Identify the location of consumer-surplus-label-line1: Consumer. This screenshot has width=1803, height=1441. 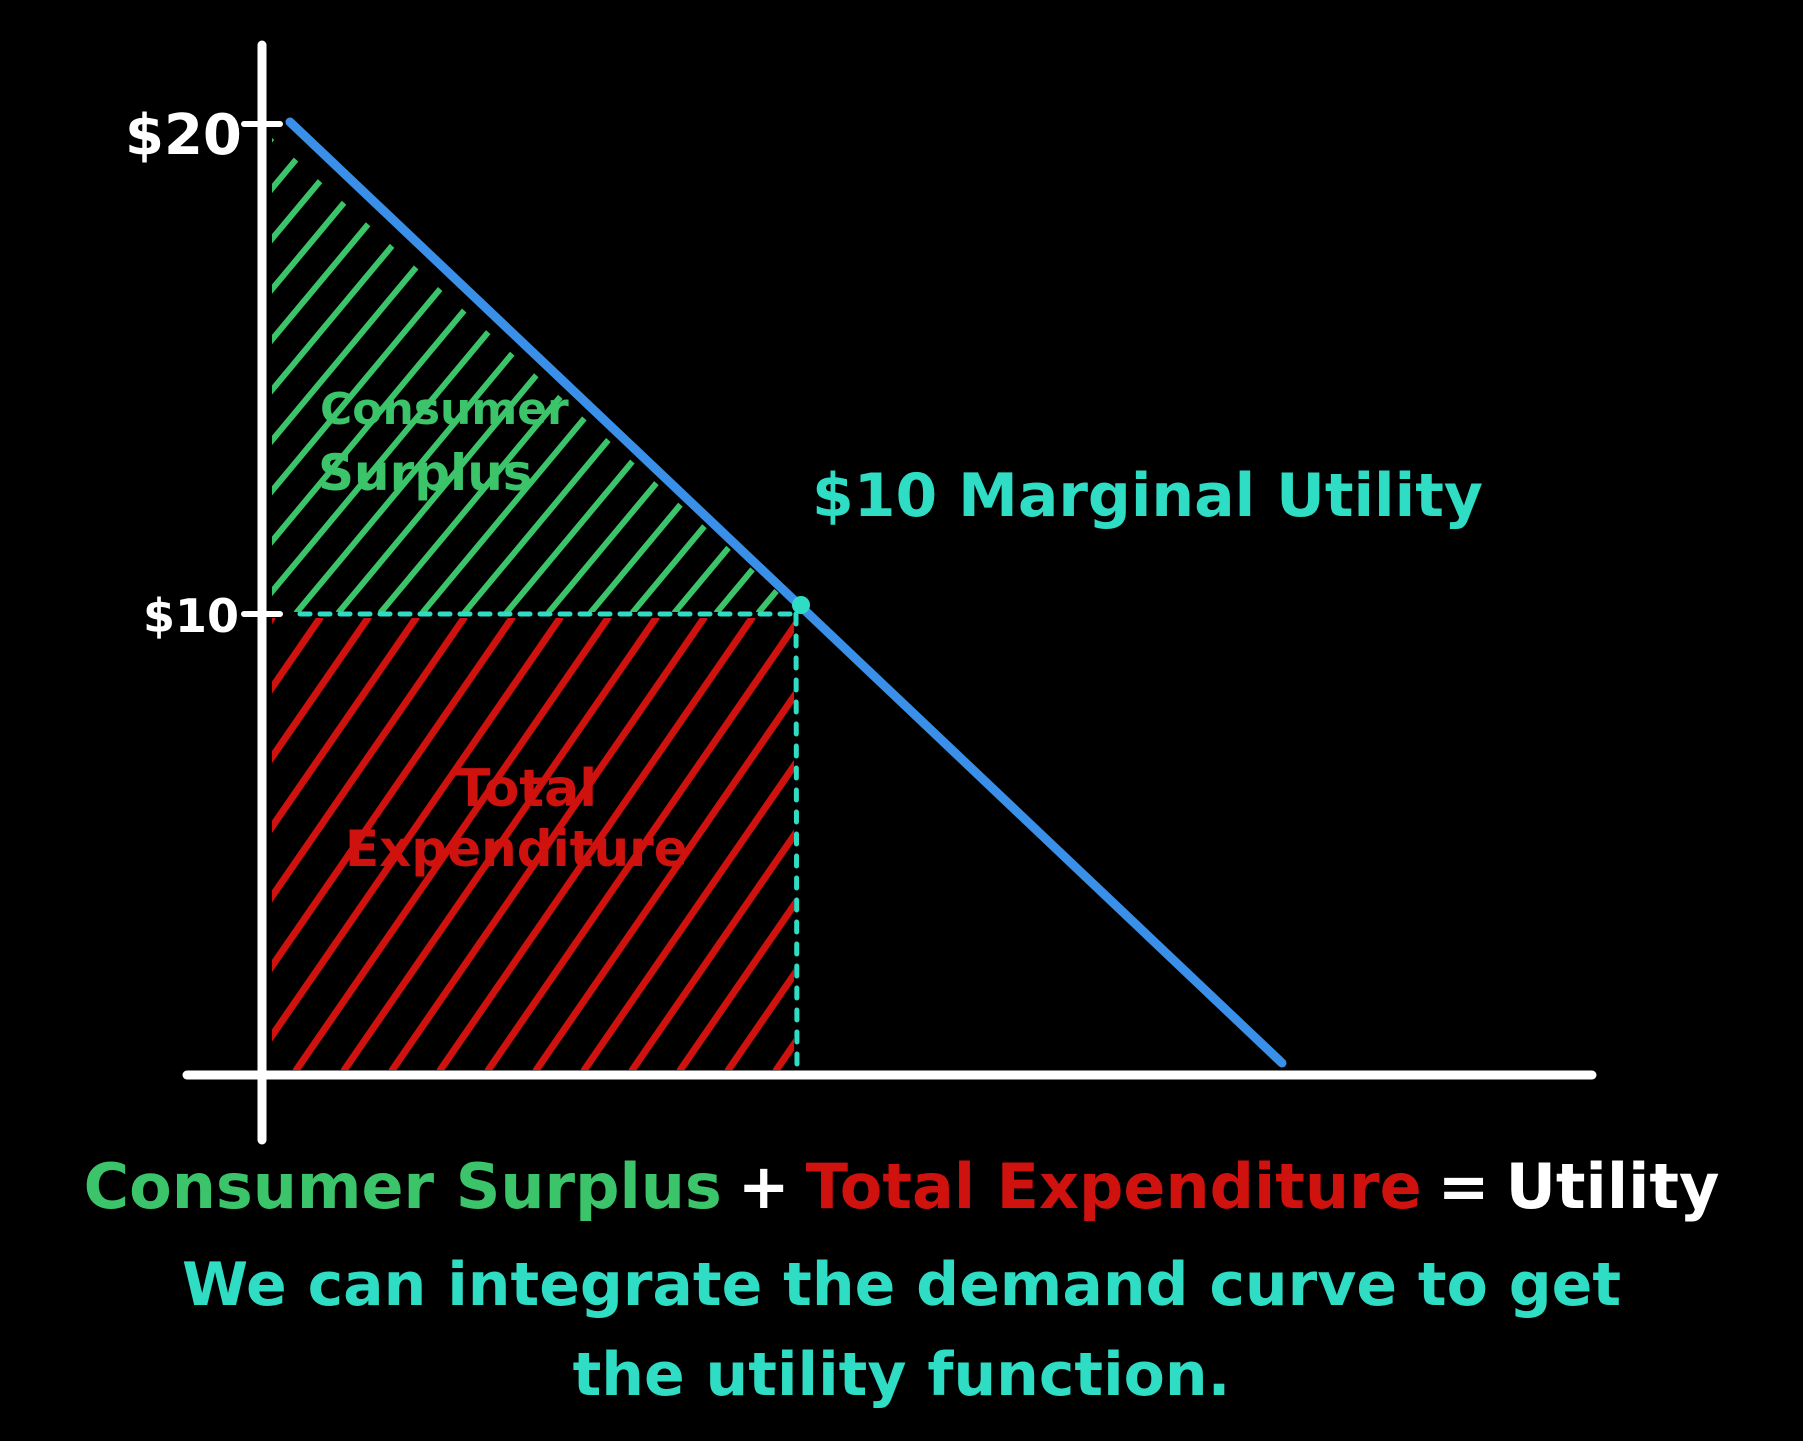
(444, 409).